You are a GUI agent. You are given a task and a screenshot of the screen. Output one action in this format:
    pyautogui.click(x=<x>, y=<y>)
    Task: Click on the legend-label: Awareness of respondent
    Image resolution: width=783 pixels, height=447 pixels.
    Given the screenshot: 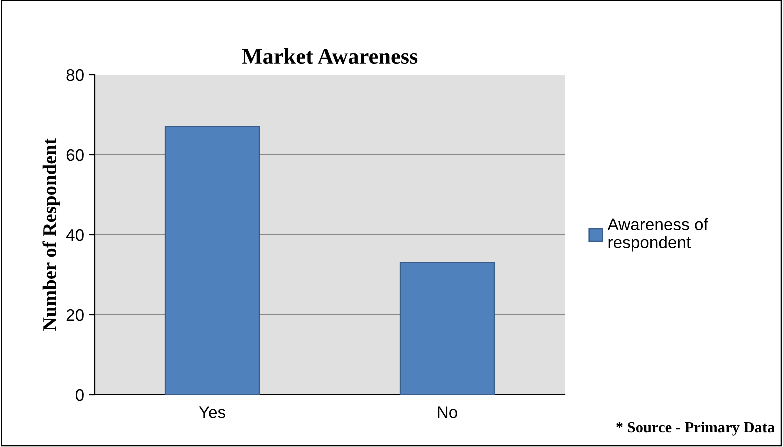 What is the action you would take?
    pyautogui.click(x=658, y=235)
    